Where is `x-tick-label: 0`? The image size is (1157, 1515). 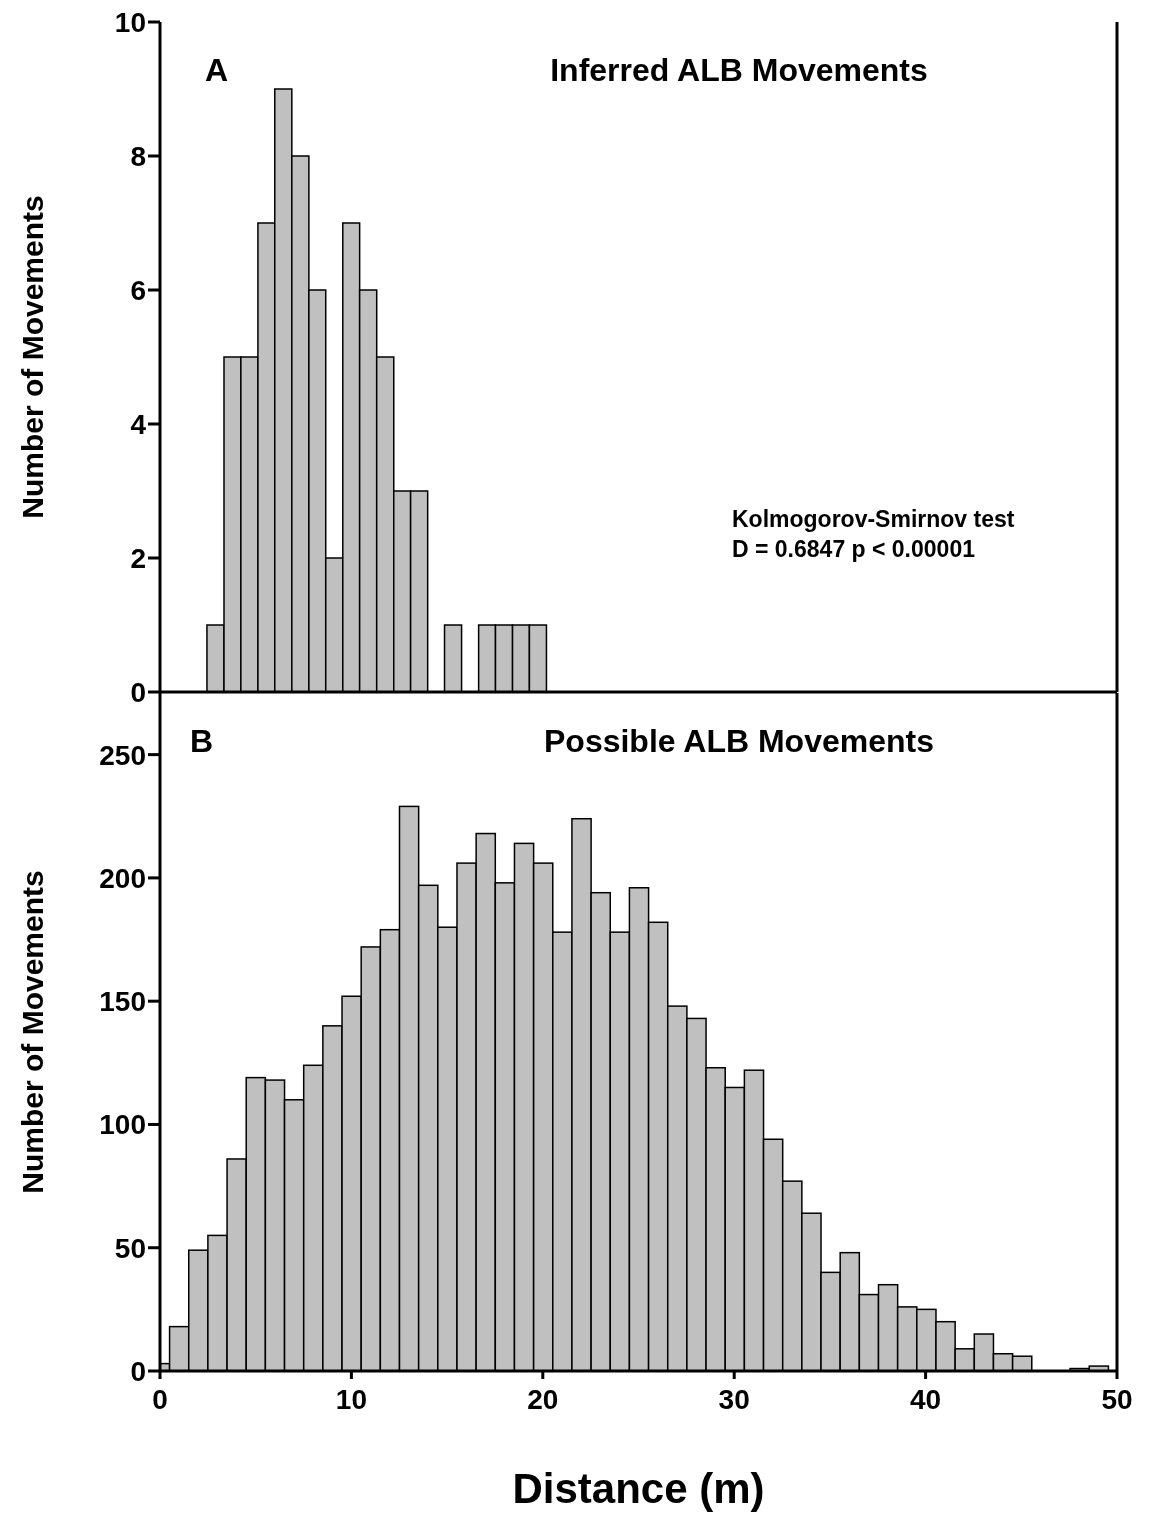
x-tick-label: 0 is located at coordinates (160, 1399).